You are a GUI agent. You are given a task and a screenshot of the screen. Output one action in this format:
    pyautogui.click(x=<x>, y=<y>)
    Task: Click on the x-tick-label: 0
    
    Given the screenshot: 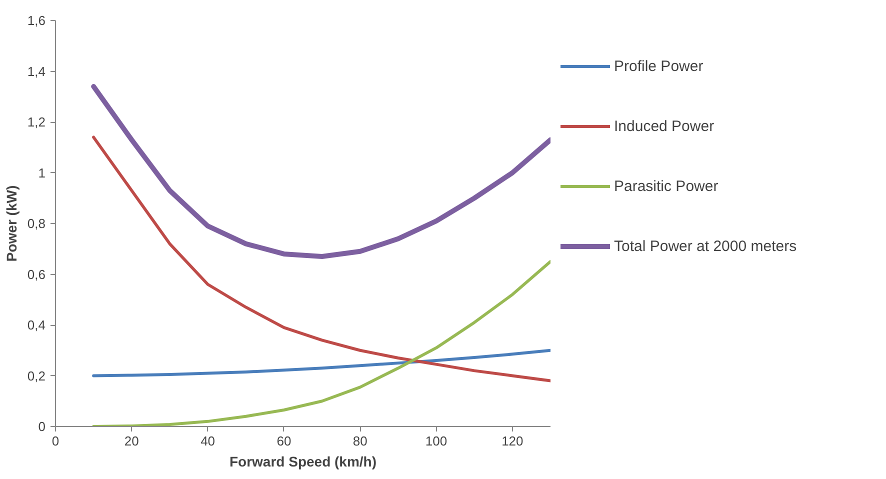 What is the action you would take?
    pyautogui.click(x=56, y=441)
    